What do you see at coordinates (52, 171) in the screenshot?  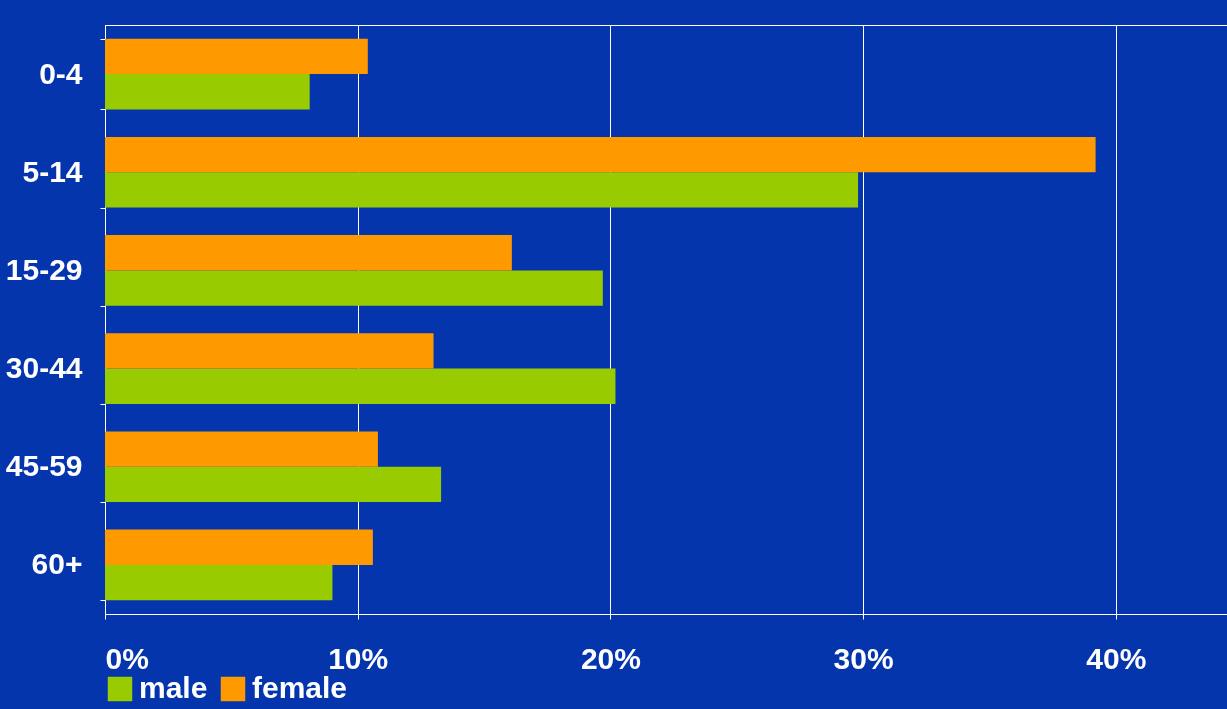 I see `y-tick-label: 5-14` at bounding box center [52, 171].